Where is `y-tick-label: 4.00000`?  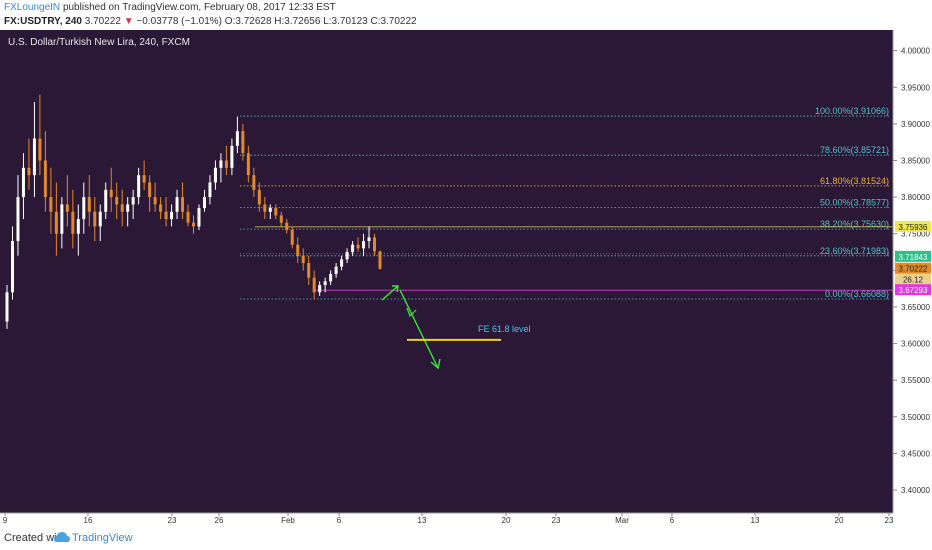 y-tick-label: 4.00000 is located at coordinates (915, 51).